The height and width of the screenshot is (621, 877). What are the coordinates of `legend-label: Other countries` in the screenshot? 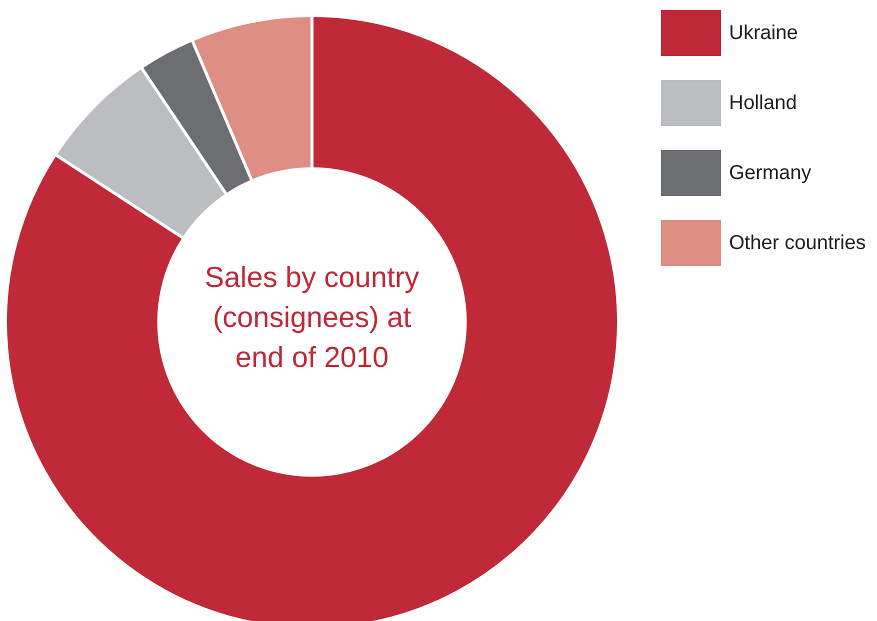 It's located at (797, 243).